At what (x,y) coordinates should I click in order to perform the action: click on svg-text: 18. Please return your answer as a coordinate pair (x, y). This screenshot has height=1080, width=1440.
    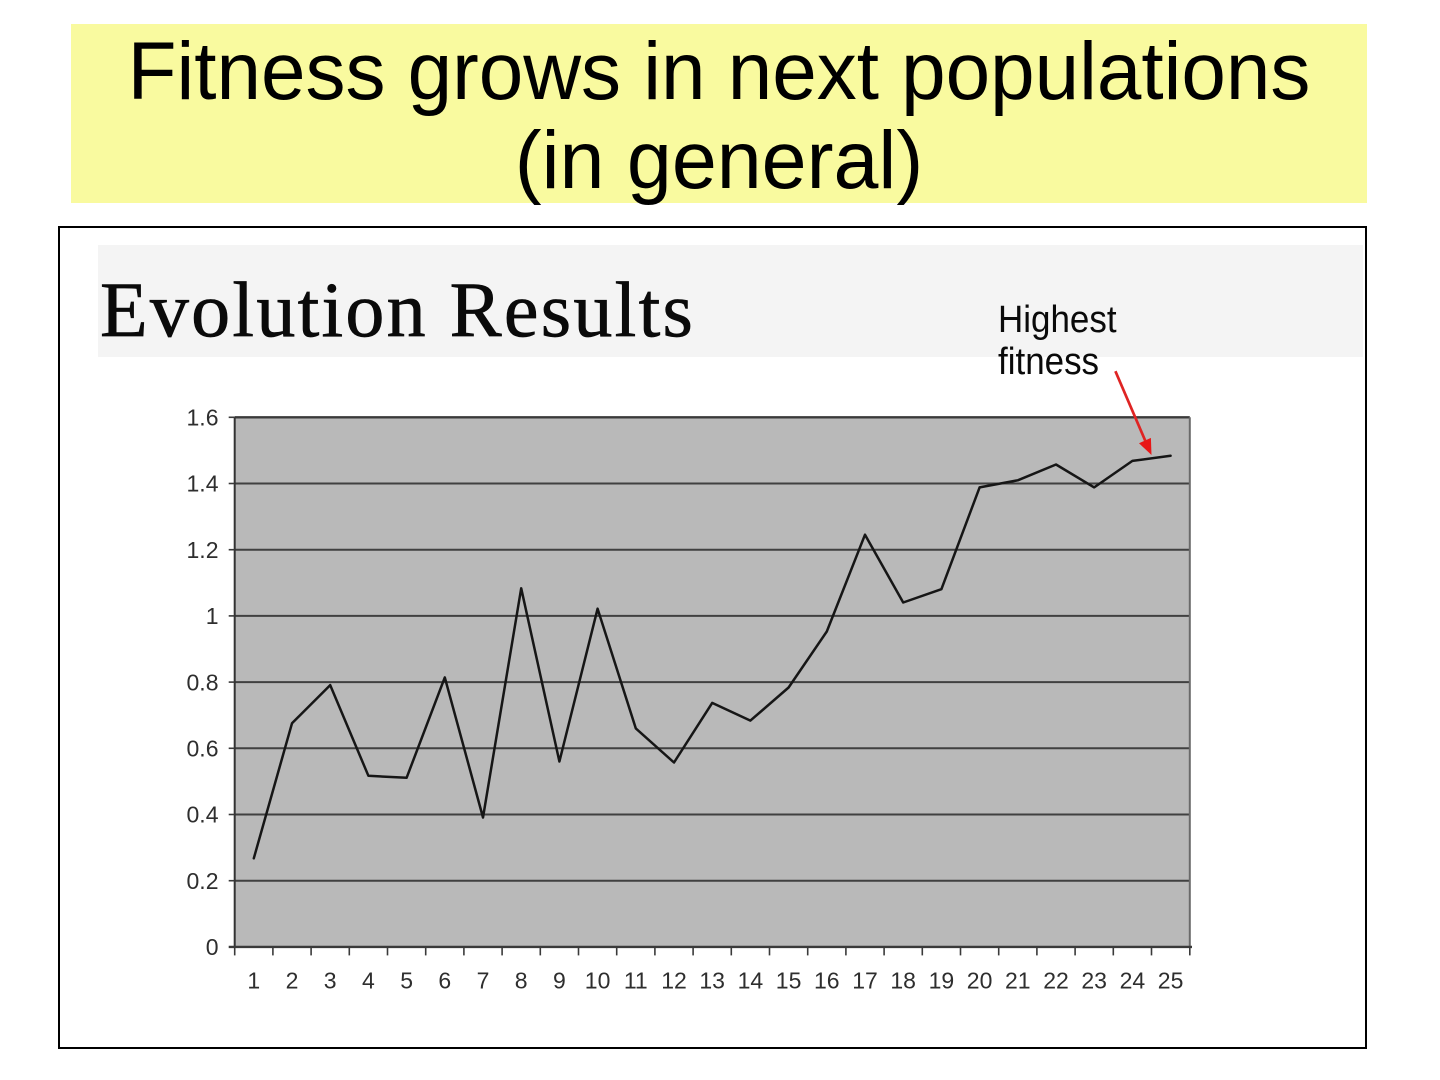
    Looking at the image, I should click on (903, 981).